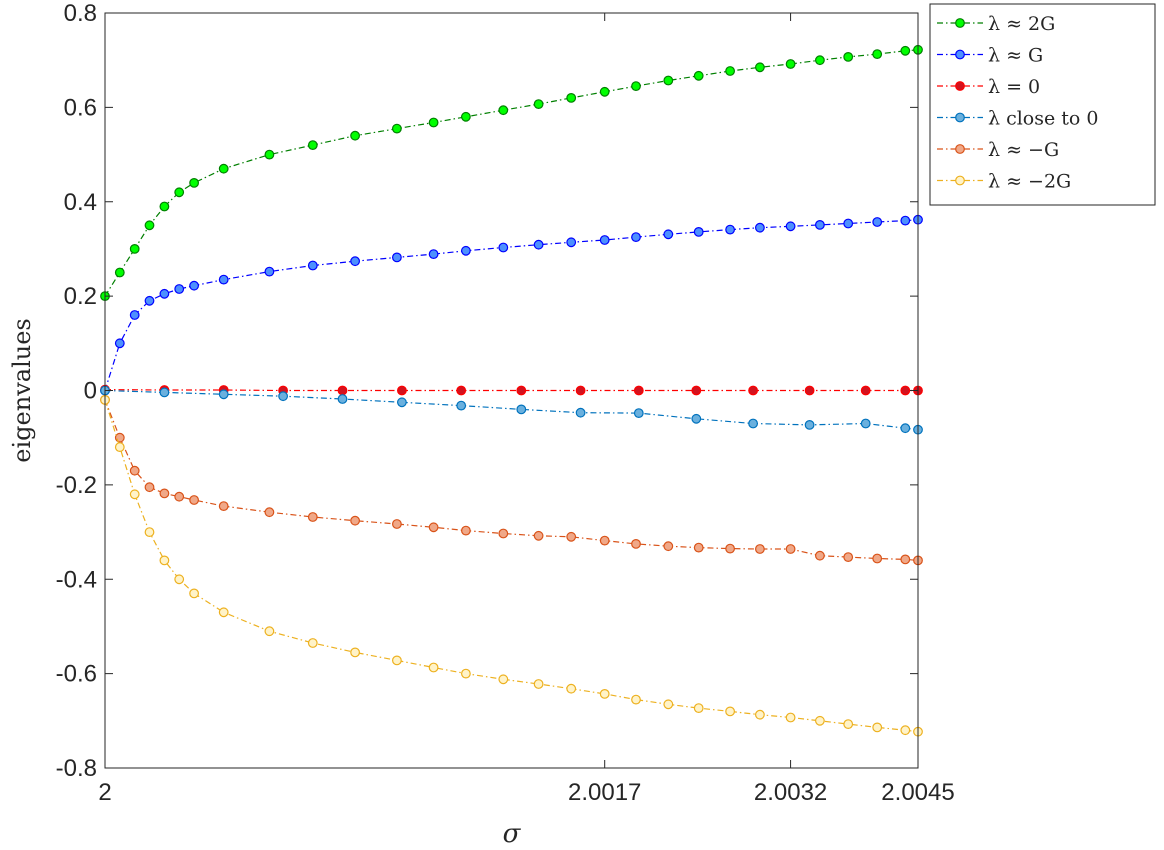 The height and width of the screenshot is (850, 1164). What do you see at coordinates (22, 390) in the screenshot?
I see `y-axis-label: eigenvalues` at bounding box center [22, 390].